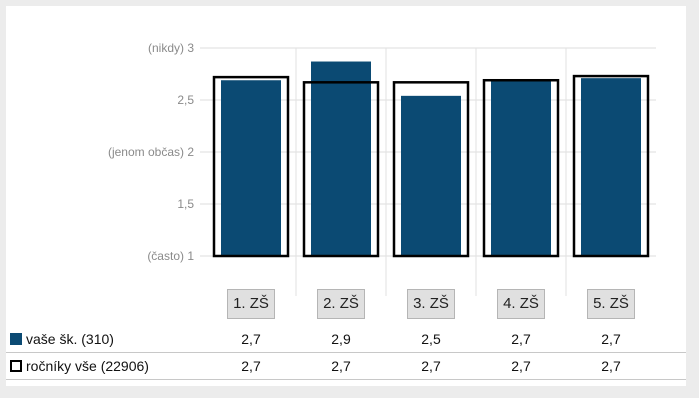 This screenshot has height=398, width=699. I want to click on legend-entry: ročníky vše (22906), so click(79, 366).